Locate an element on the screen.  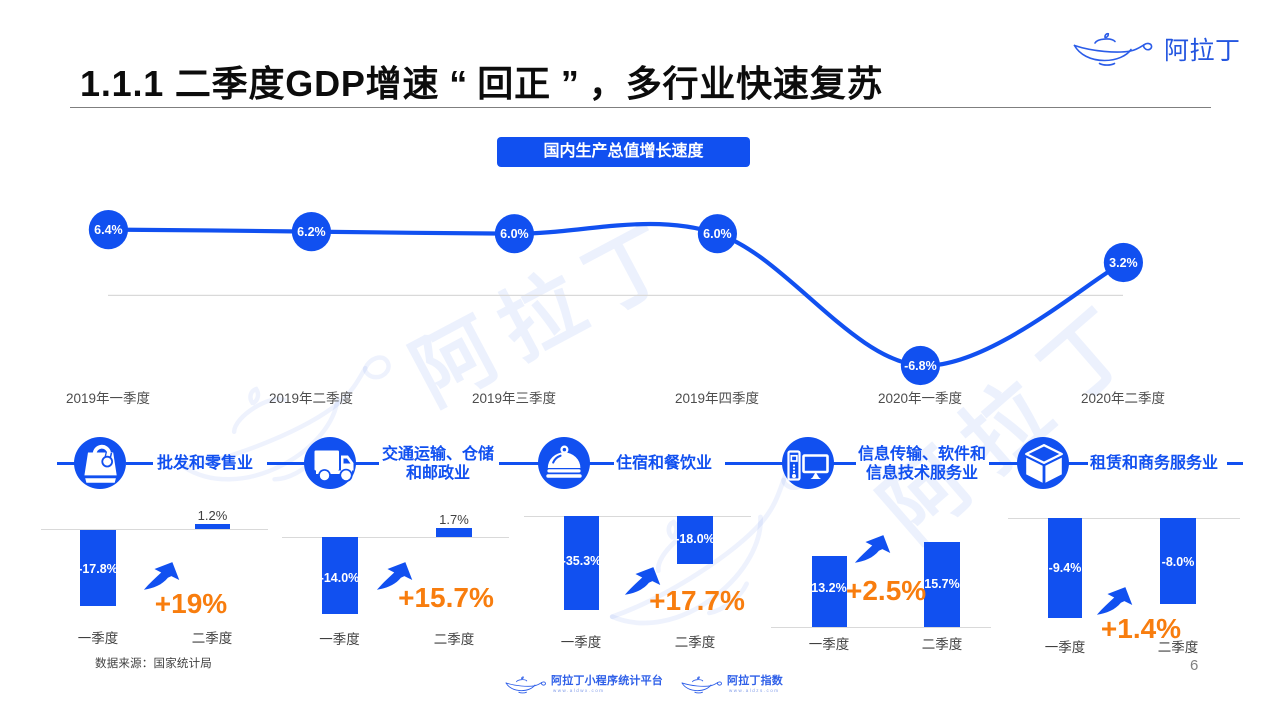
svg-text: -6.8% is located at coordinates (920, 366).